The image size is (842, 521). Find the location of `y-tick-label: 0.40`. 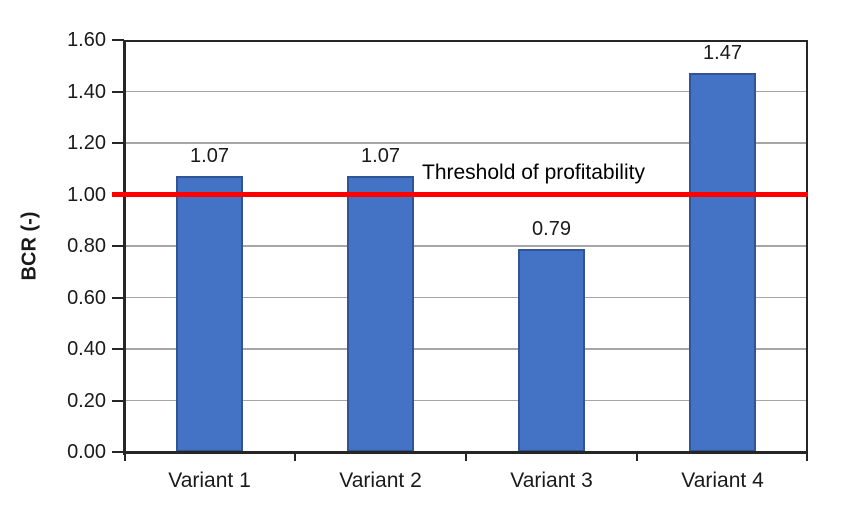

y-tick-label: 0.40 is located at coordinates (86, 349).